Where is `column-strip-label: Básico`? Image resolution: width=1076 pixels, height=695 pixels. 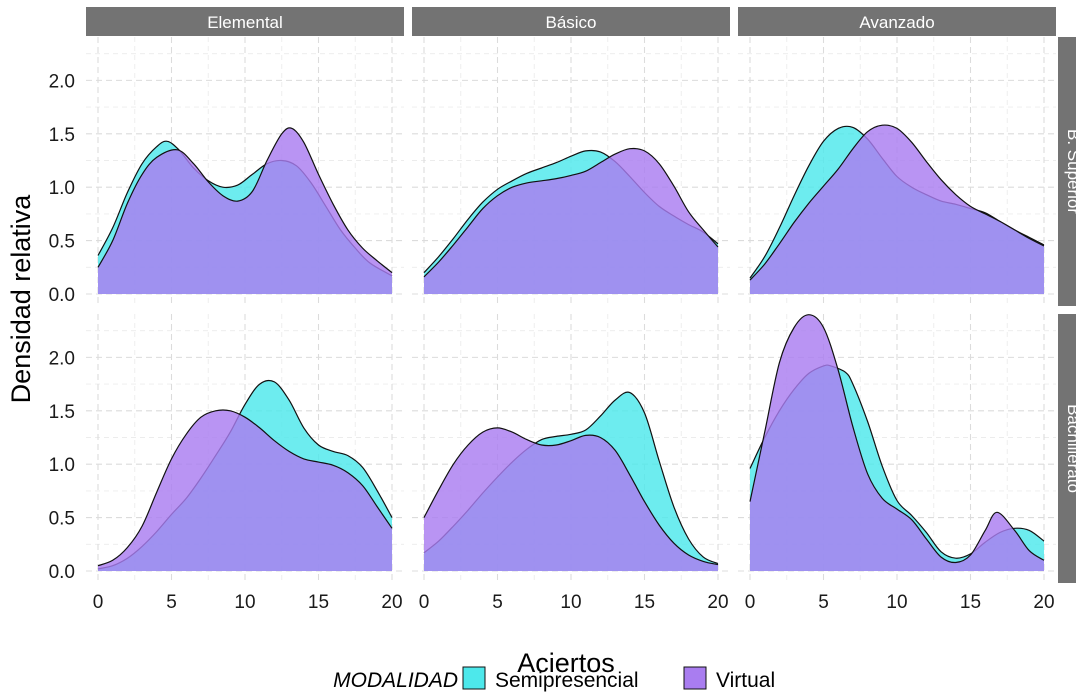 column-strip-label: Básico is located at coordinates (570, 22).